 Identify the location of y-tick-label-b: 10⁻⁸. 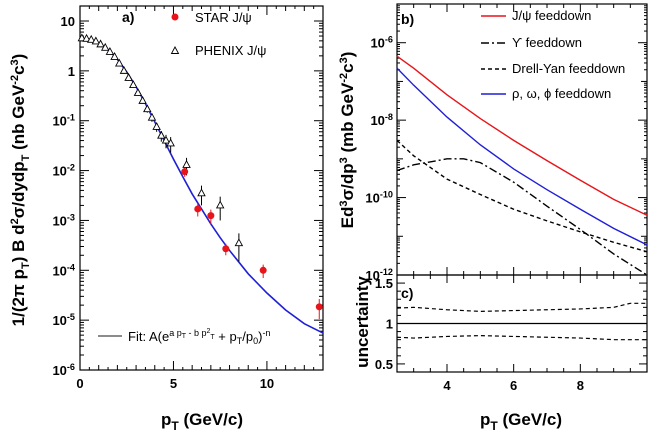
(381, 120).